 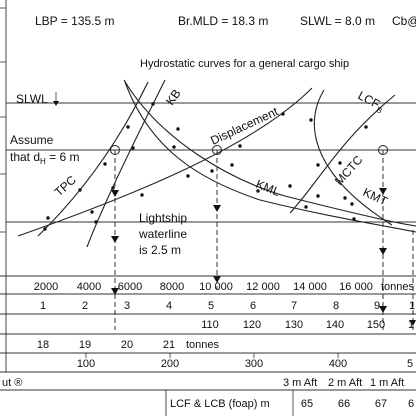 I want to click on kb-curve, so click(x=126, y=163).